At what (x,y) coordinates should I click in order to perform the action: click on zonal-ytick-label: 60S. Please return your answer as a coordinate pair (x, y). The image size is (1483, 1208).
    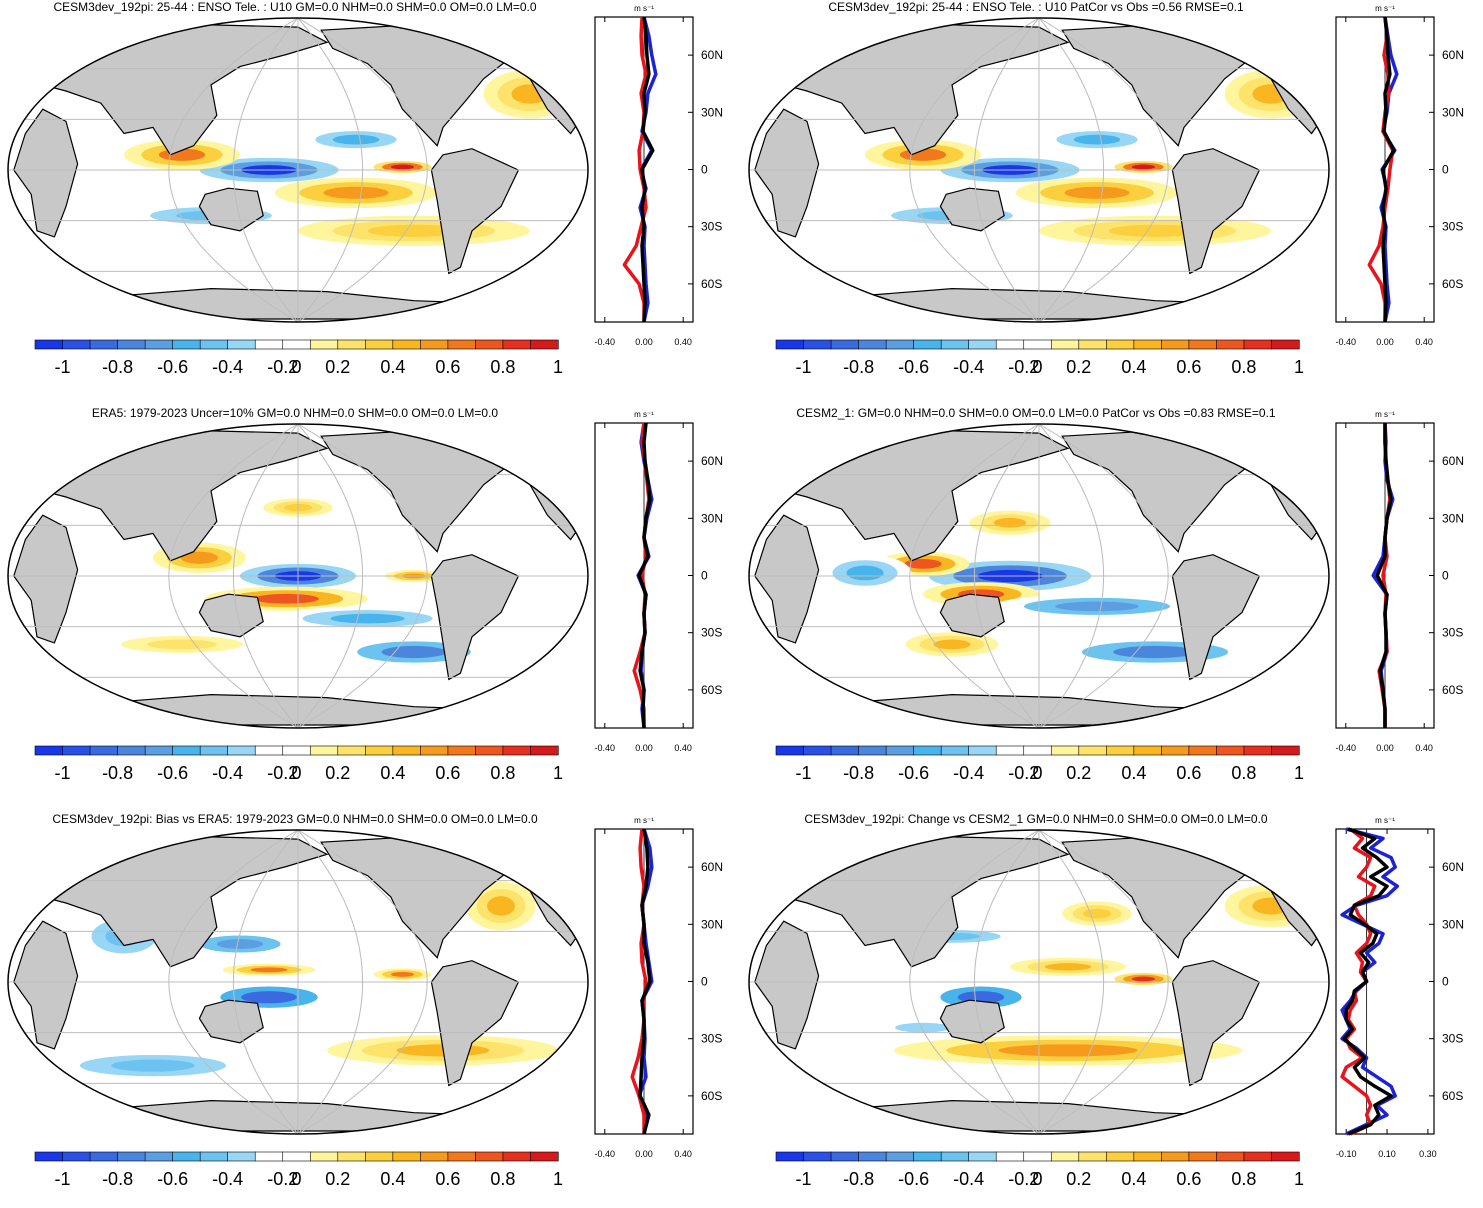
    Looking at the image, I should click on (711, 690).